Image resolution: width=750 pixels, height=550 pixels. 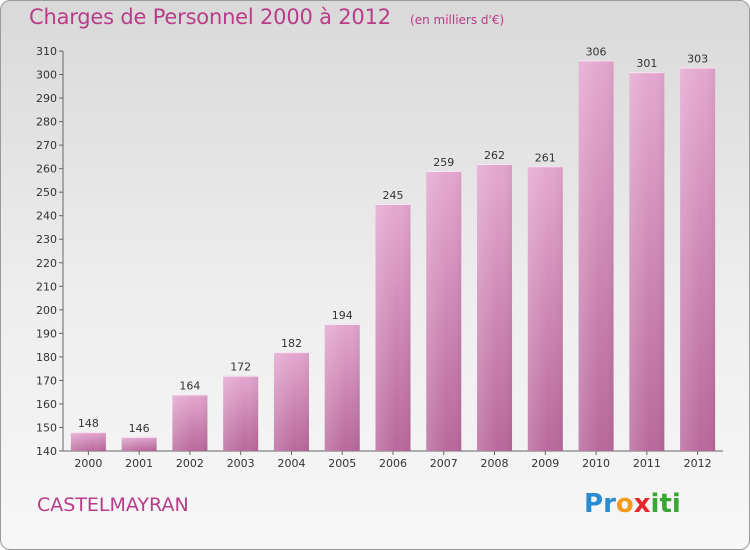 What do you see at coordinates (393, 463) in the screenshot?
I see `x-tick-label: 2006` at bounding box center [393, 463].